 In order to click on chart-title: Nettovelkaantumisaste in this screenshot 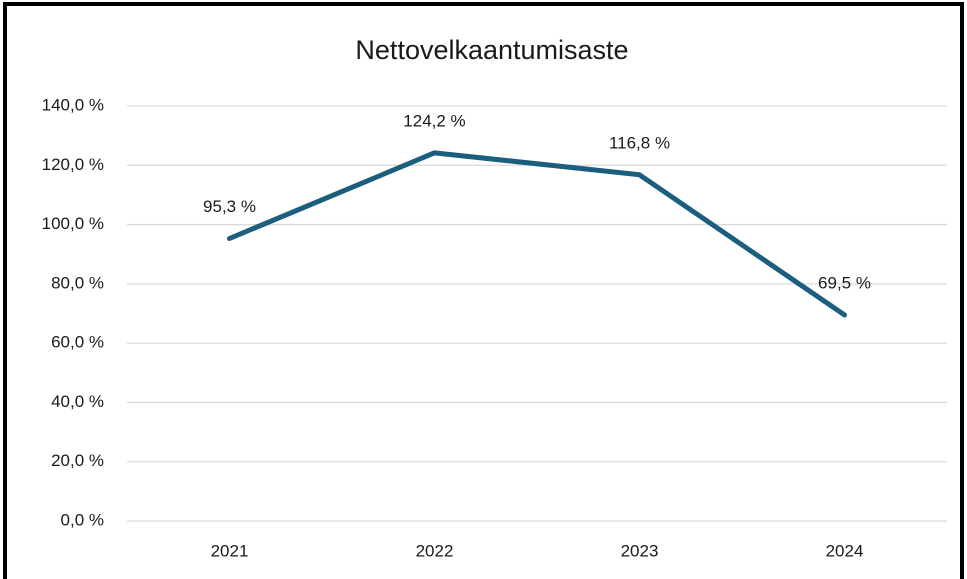, I will do `click(491, 50)`.